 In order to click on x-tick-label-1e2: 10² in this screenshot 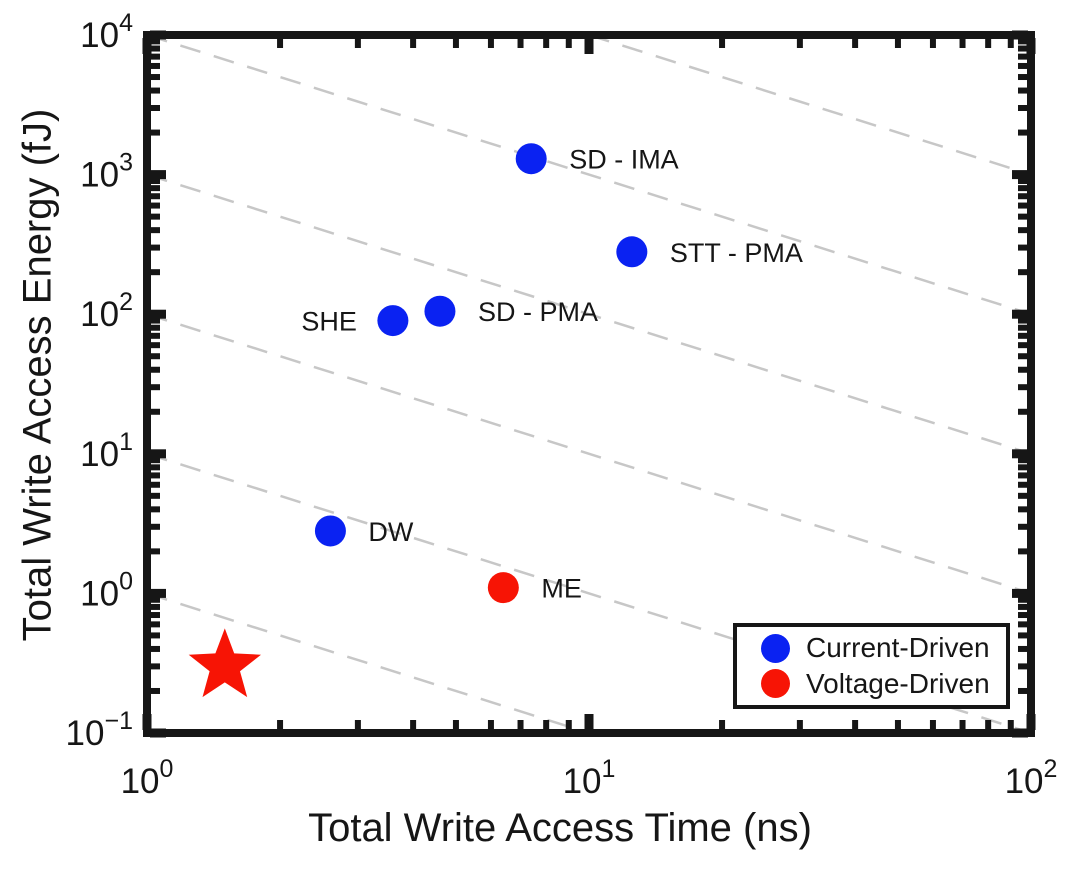, I will do `click(1031, 778)`.